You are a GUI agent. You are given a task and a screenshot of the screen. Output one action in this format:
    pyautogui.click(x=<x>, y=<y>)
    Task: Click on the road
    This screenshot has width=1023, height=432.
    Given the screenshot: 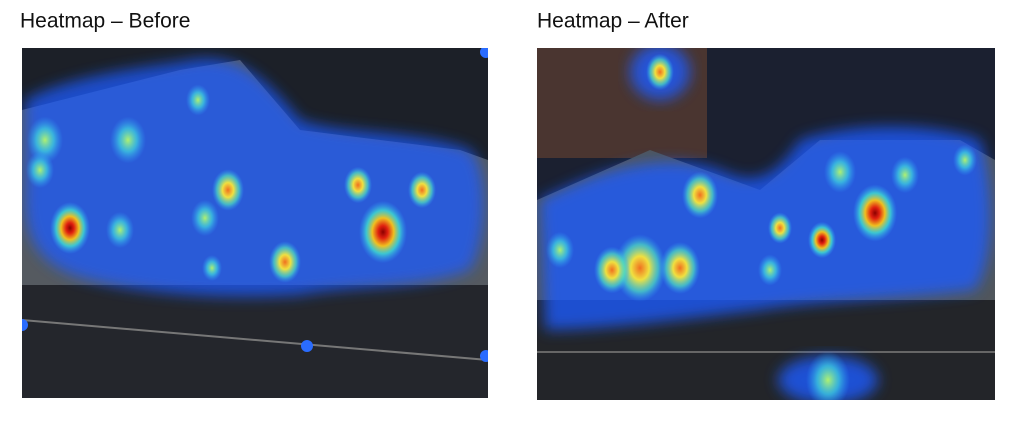 What is the action you would take?
    pyautogui.click(x=255, y=341)
    